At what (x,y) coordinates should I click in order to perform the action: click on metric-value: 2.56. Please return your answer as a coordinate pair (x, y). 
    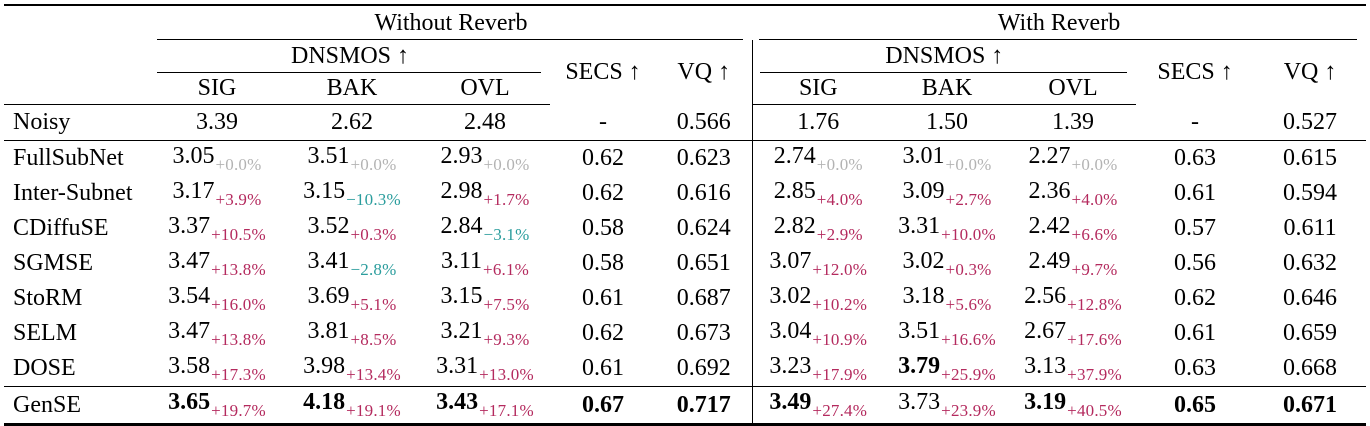
    Looking at the image, I should click on (1045, 295).